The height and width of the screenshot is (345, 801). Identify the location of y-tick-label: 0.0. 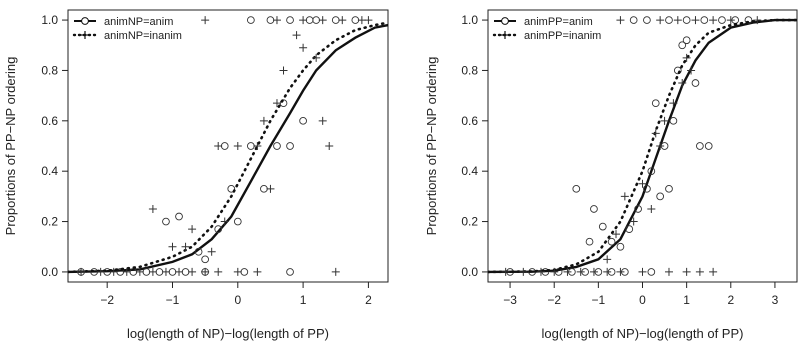
(49, 272).